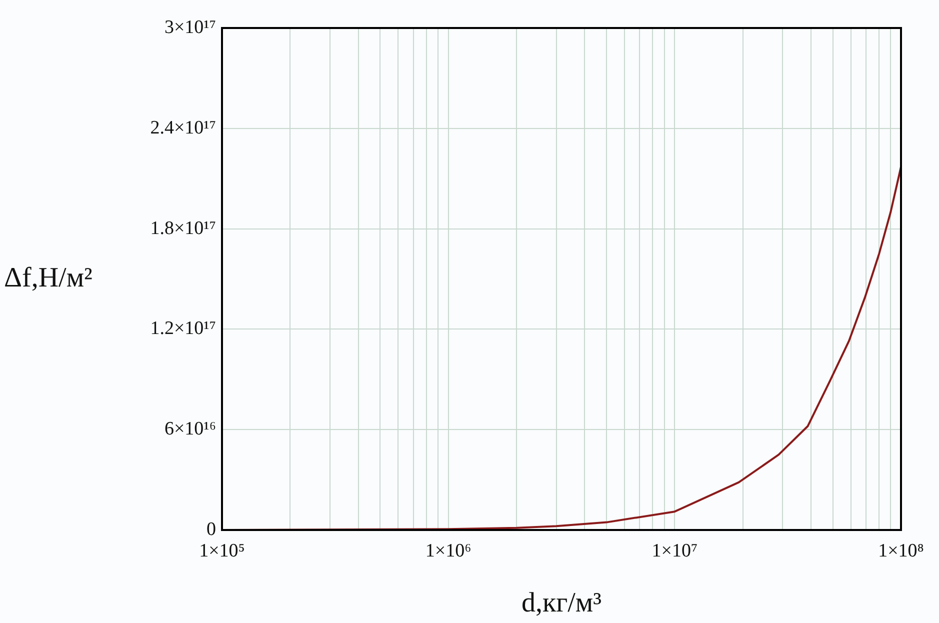  I want to click on y-tick-label: 0, so click(211, 529).